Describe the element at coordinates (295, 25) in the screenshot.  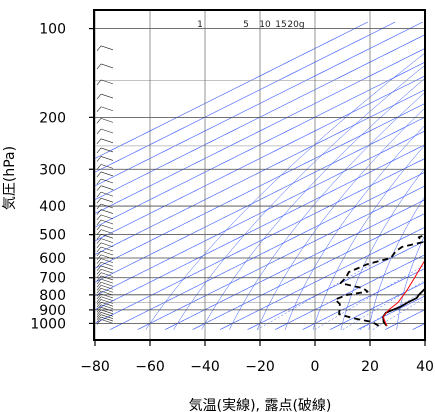
I see `mixing-ratio-label: 20g` at that location.